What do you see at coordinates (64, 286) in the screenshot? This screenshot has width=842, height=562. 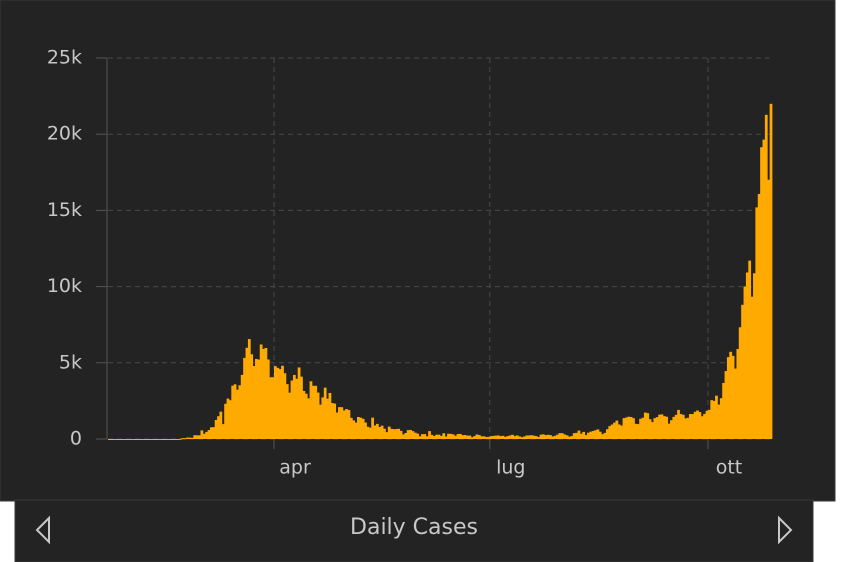 I see `y-tick-label: 10k` at bounding box center [64, 286].